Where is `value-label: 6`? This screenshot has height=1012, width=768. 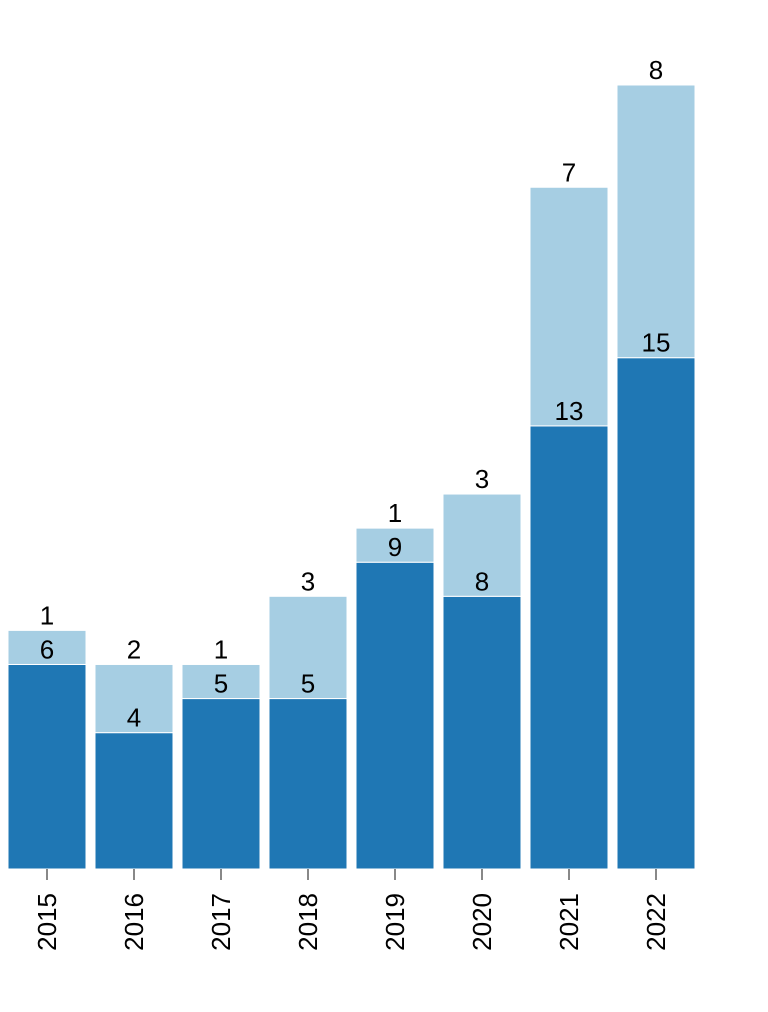
value-label: 6 is located at coordinates (47, 649).